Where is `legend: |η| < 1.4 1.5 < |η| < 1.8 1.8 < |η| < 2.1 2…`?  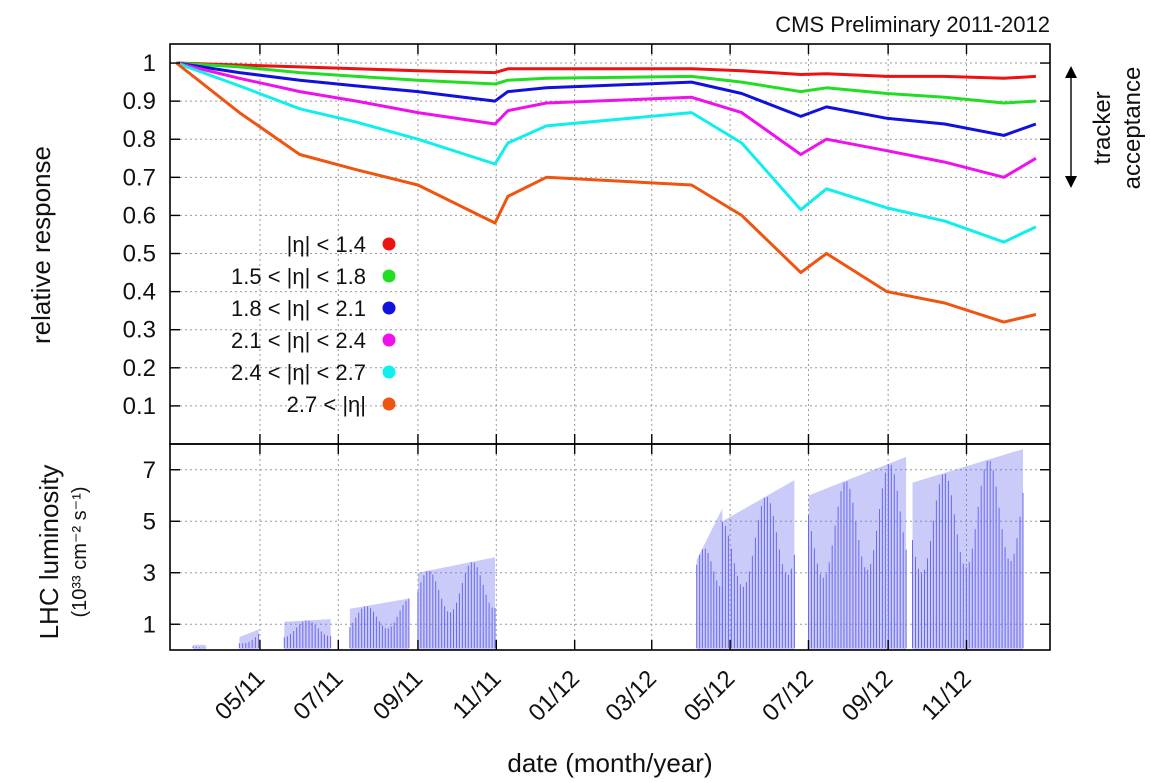
legend: |η| < 1.4 1.5 < |η| < 1.8 1.8 < |η| < 2.1 2… is located at coordinates (313, 324).